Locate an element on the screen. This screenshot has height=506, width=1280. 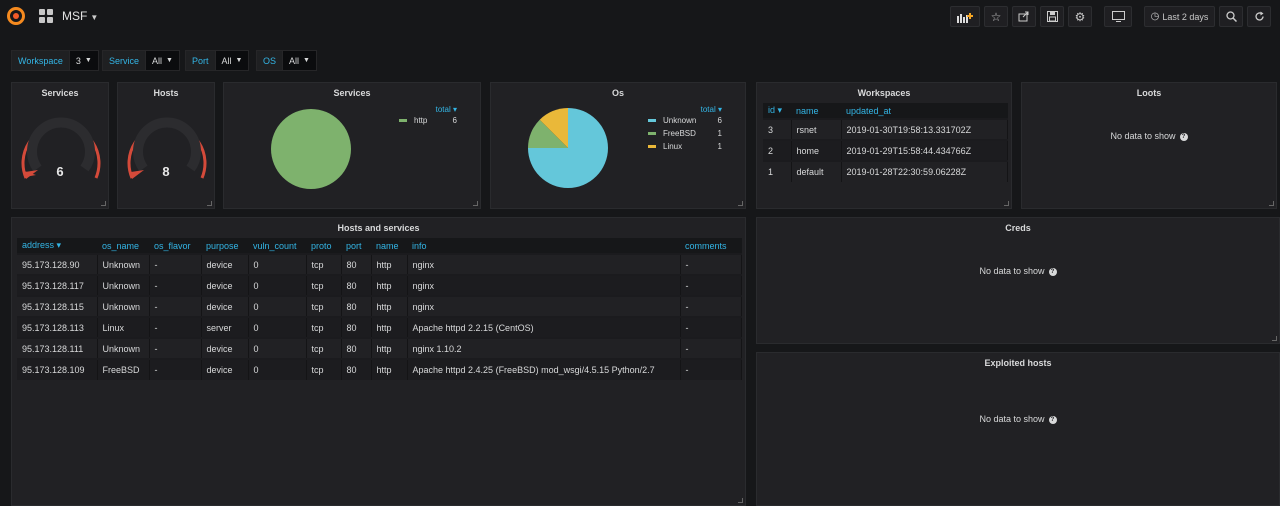
column-header-os-flavor: os_flavor is located at coordinates (175, 246).